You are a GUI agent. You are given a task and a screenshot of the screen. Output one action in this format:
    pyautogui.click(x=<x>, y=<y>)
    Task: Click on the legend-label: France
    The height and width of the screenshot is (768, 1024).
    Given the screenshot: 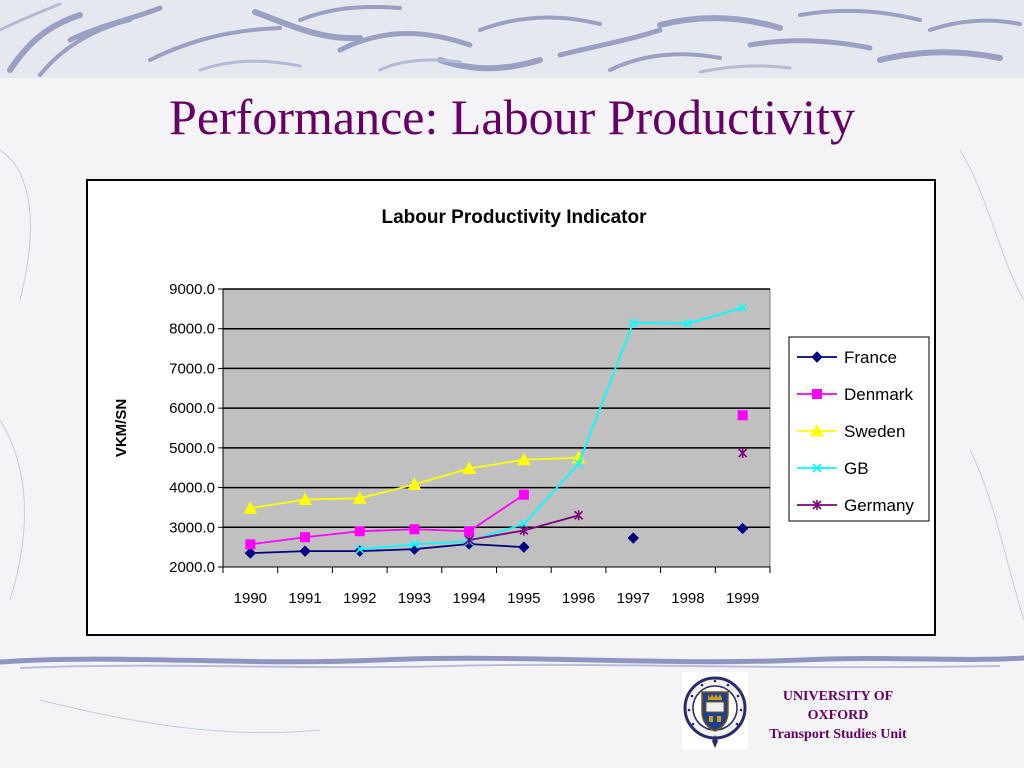 What is the action you would take?
    pyautogui.click(x=870, y=357)
    